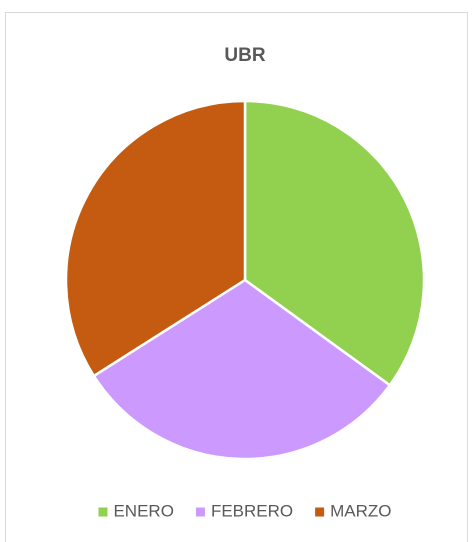 This screenshot has height=542, width=473. What do you see at coordinates (252, 510) in the screenshot?
I see `legend-label: FEBRERO` at bounding box center [252, 510].